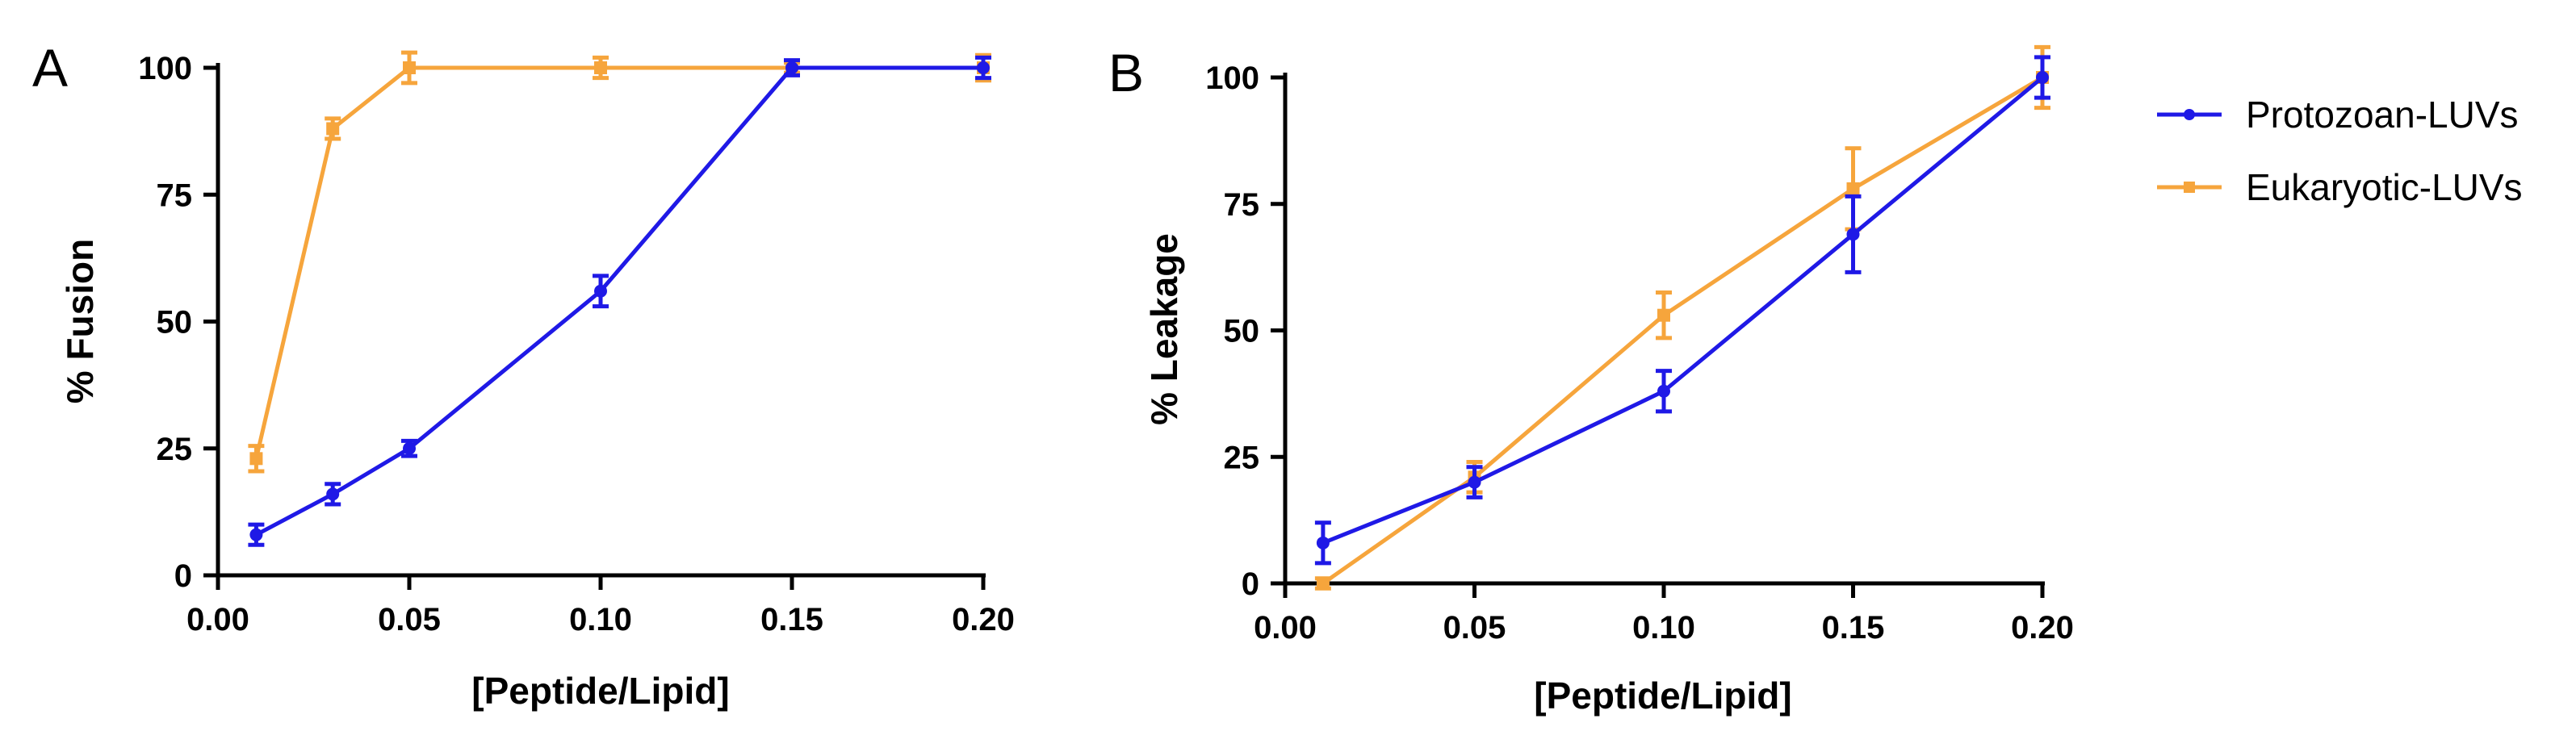 The image size is (2576, 748). Describe the element at coordinates (50, 68) in the screenshot. I see `panel-label: A` at that location.